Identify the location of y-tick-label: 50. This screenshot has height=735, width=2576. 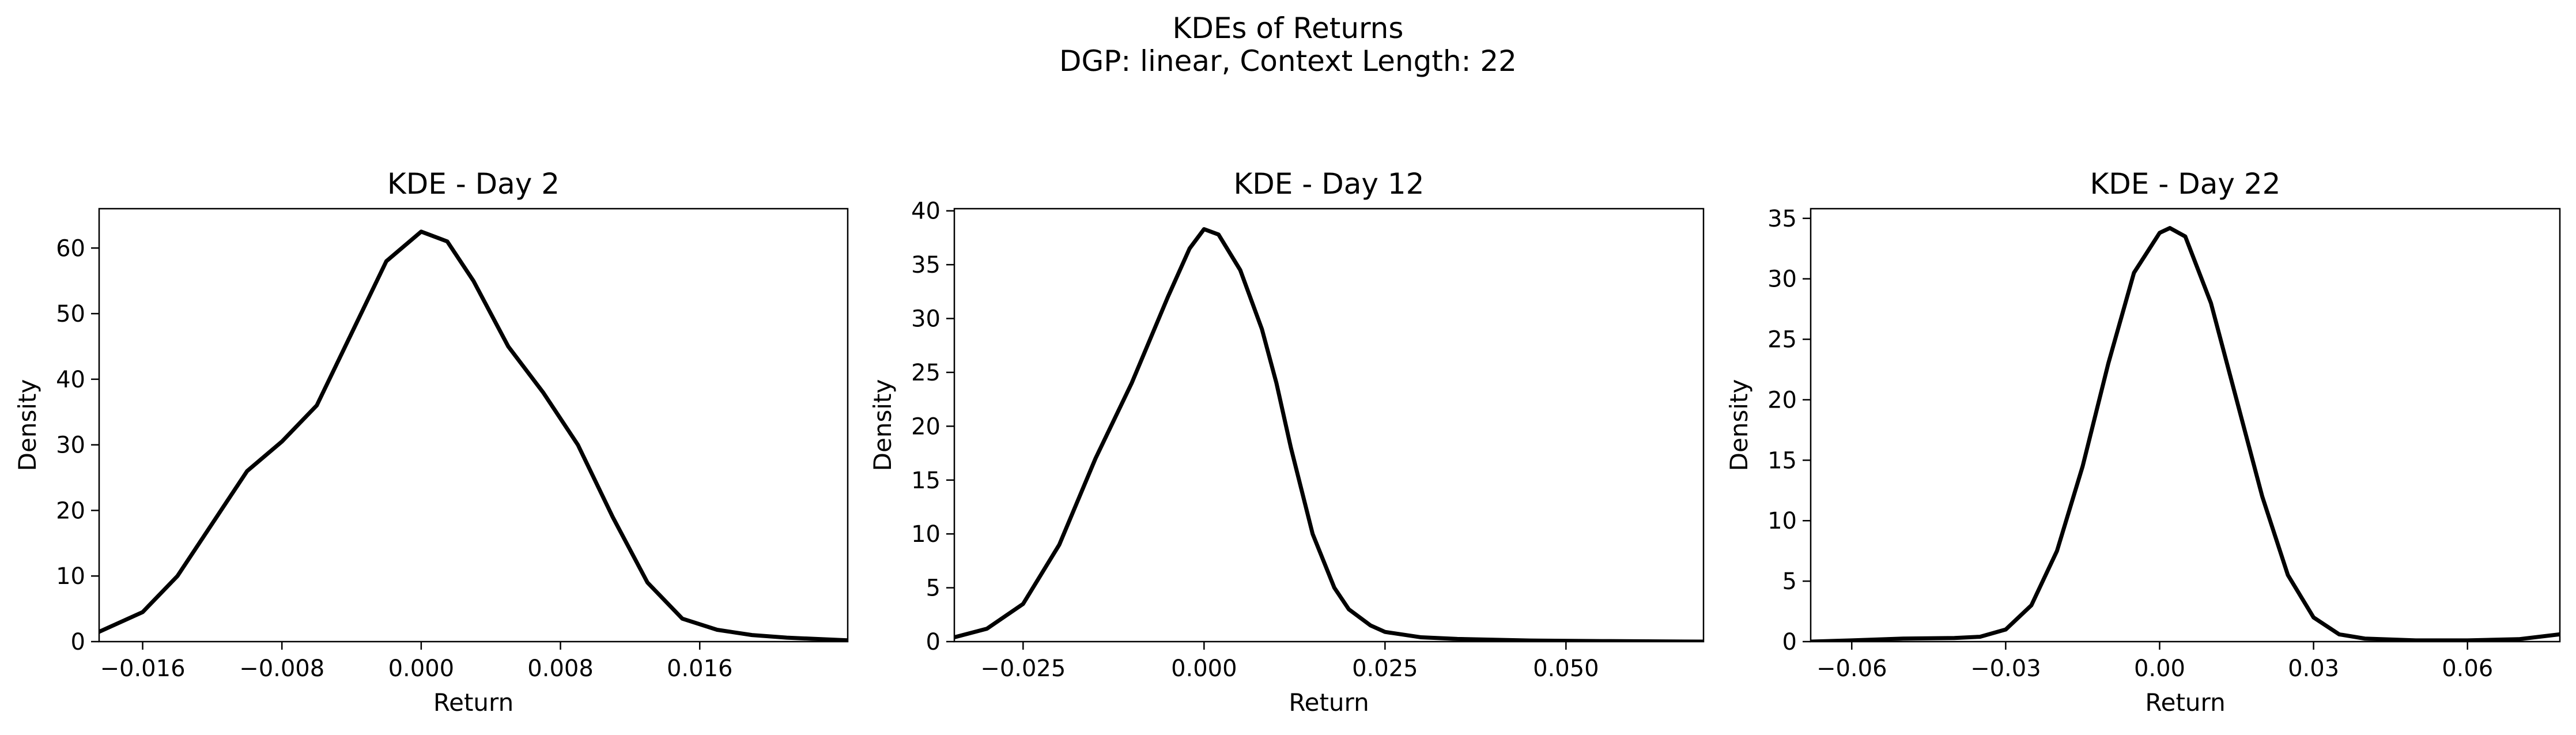
(70, 314).